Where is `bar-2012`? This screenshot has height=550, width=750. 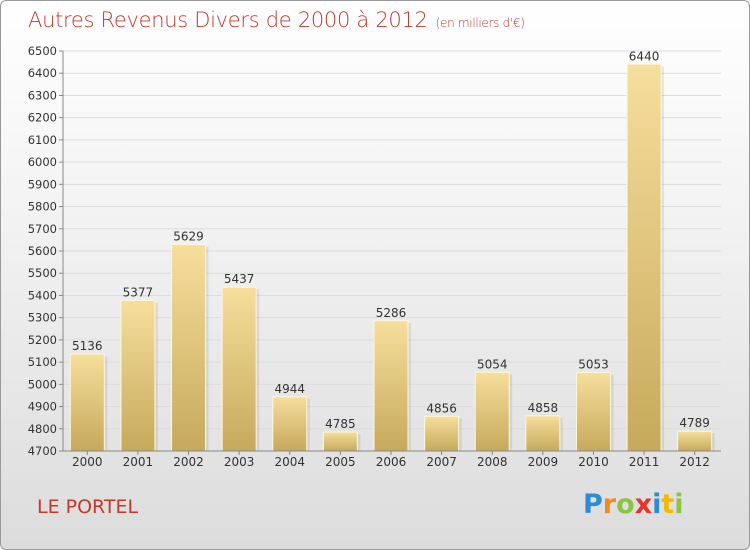 bar-2012 is located at coordinates (695, 441).